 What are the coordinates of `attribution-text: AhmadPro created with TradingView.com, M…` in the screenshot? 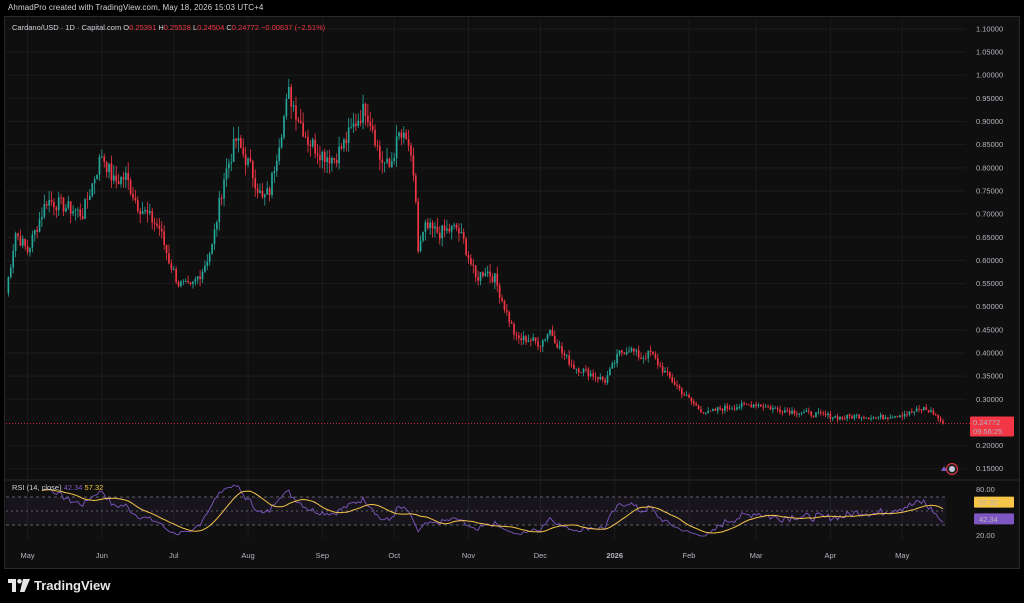 It's located at (136, 7).